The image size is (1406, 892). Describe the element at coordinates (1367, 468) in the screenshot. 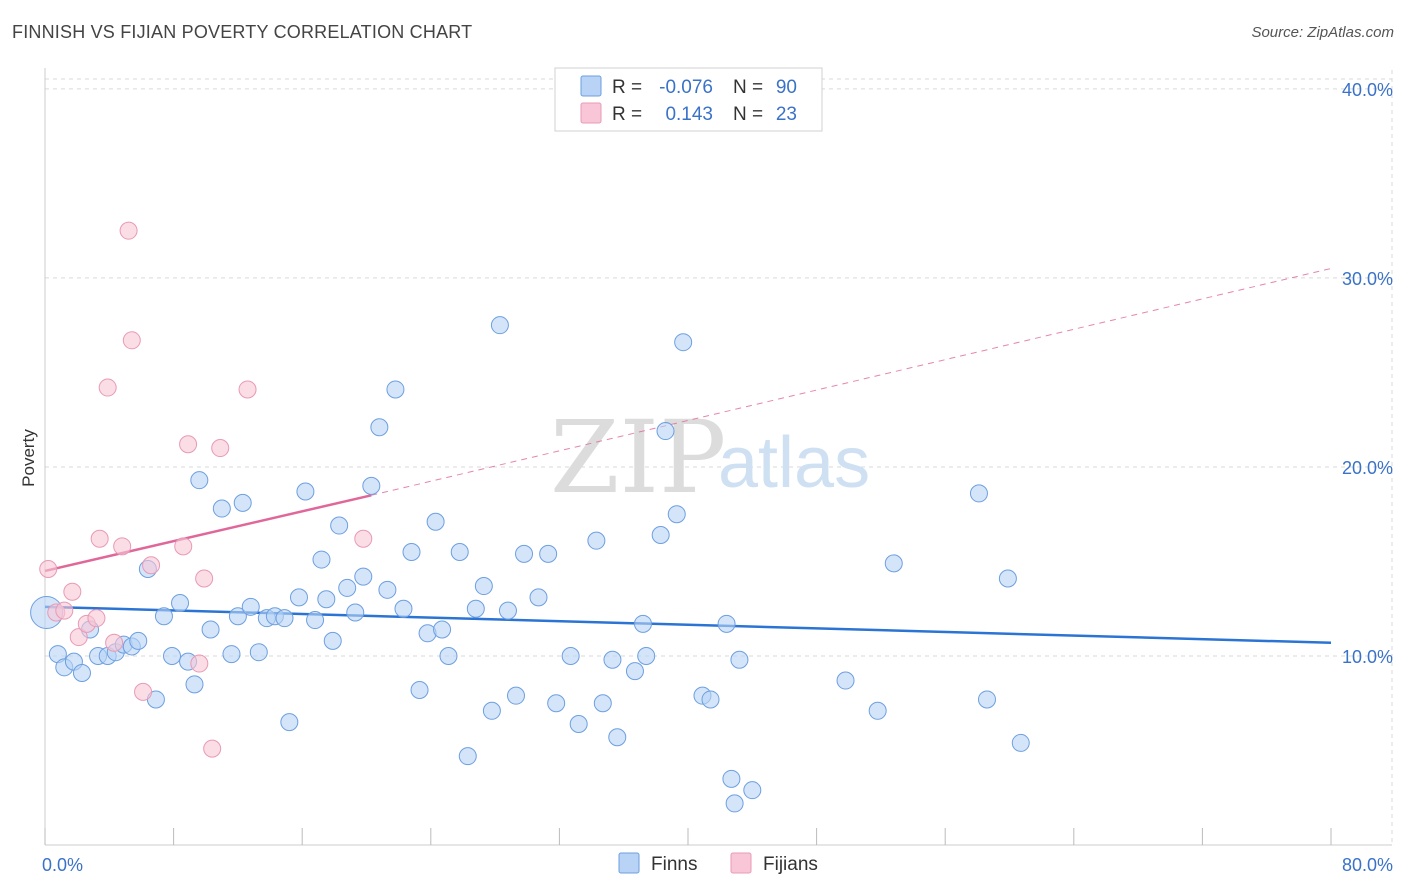

I see `y-tick-label-1: 20.0%` at that location.